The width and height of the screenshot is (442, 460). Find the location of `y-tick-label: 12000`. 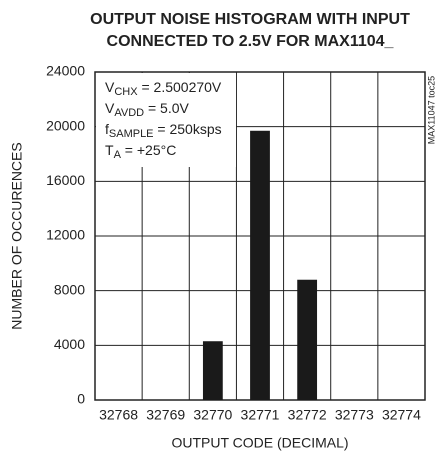

y-tick-label: 12000 is located at coordinates (65, 235).